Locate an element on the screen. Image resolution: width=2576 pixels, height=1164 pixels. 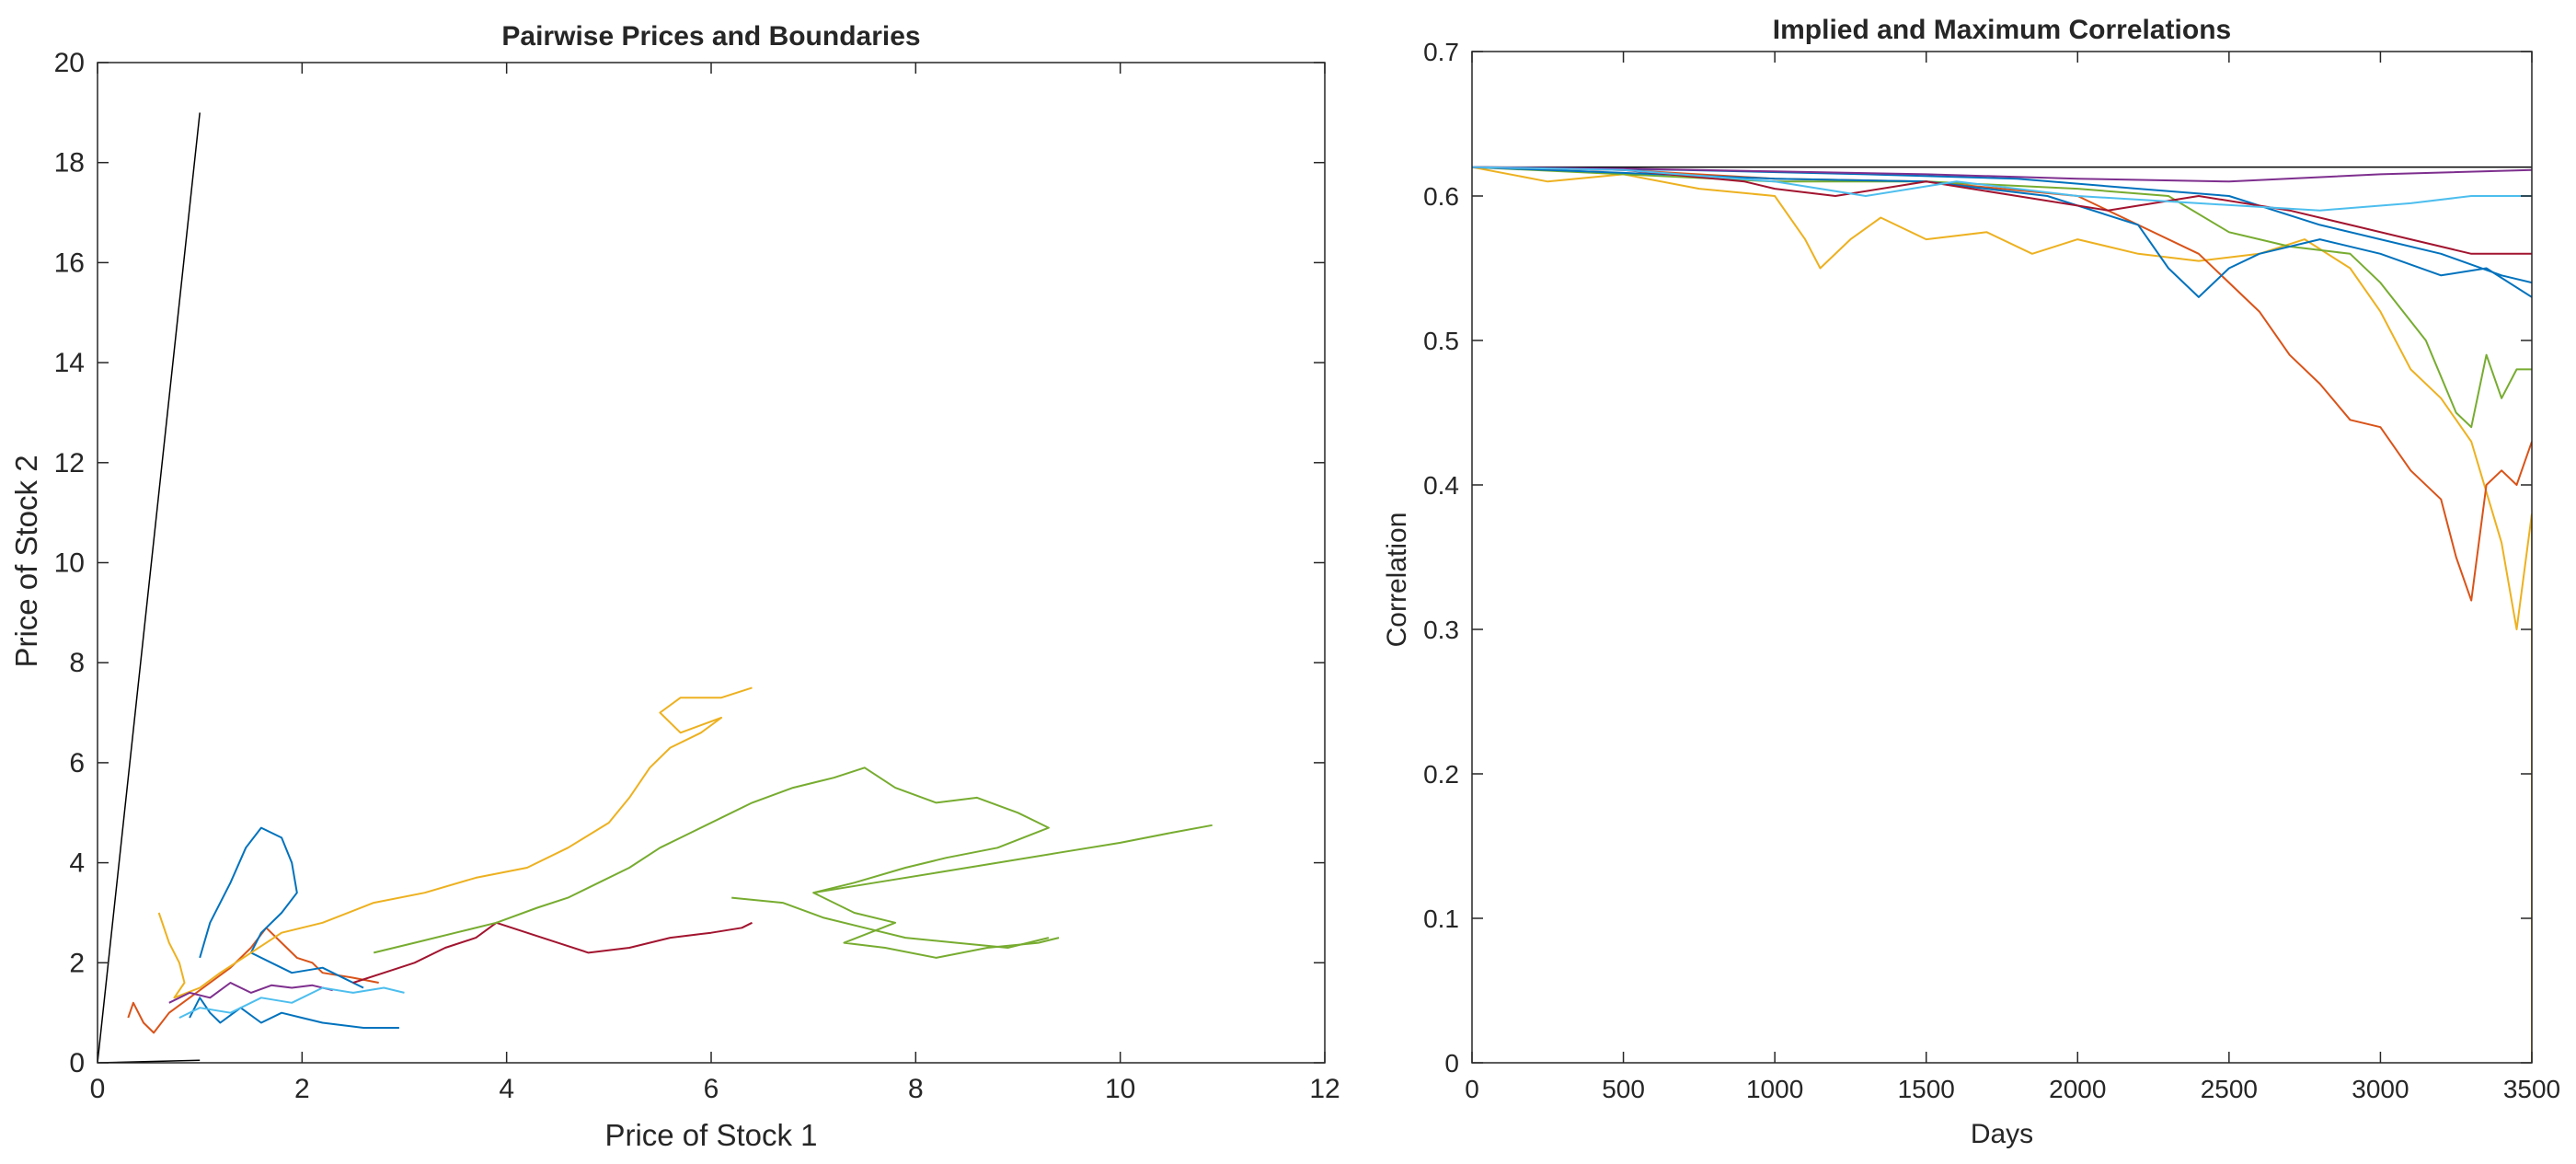
left-chart-ytick-label-1: 2 is located at coordinates (77, 963).